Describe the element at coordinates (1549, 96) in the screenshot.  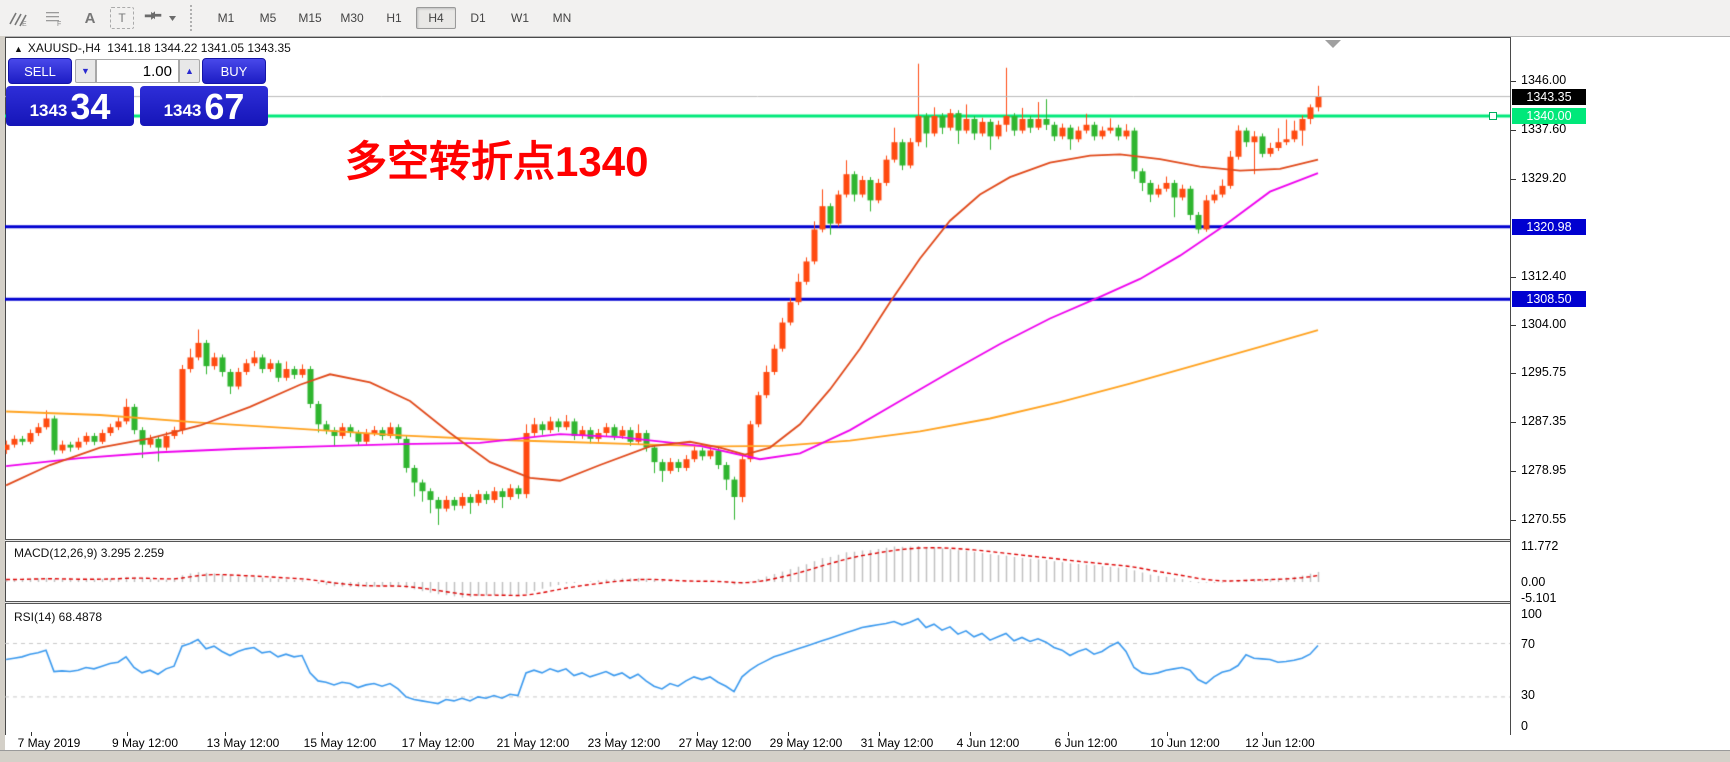
I see `price-badge: 1343.35` at that location.